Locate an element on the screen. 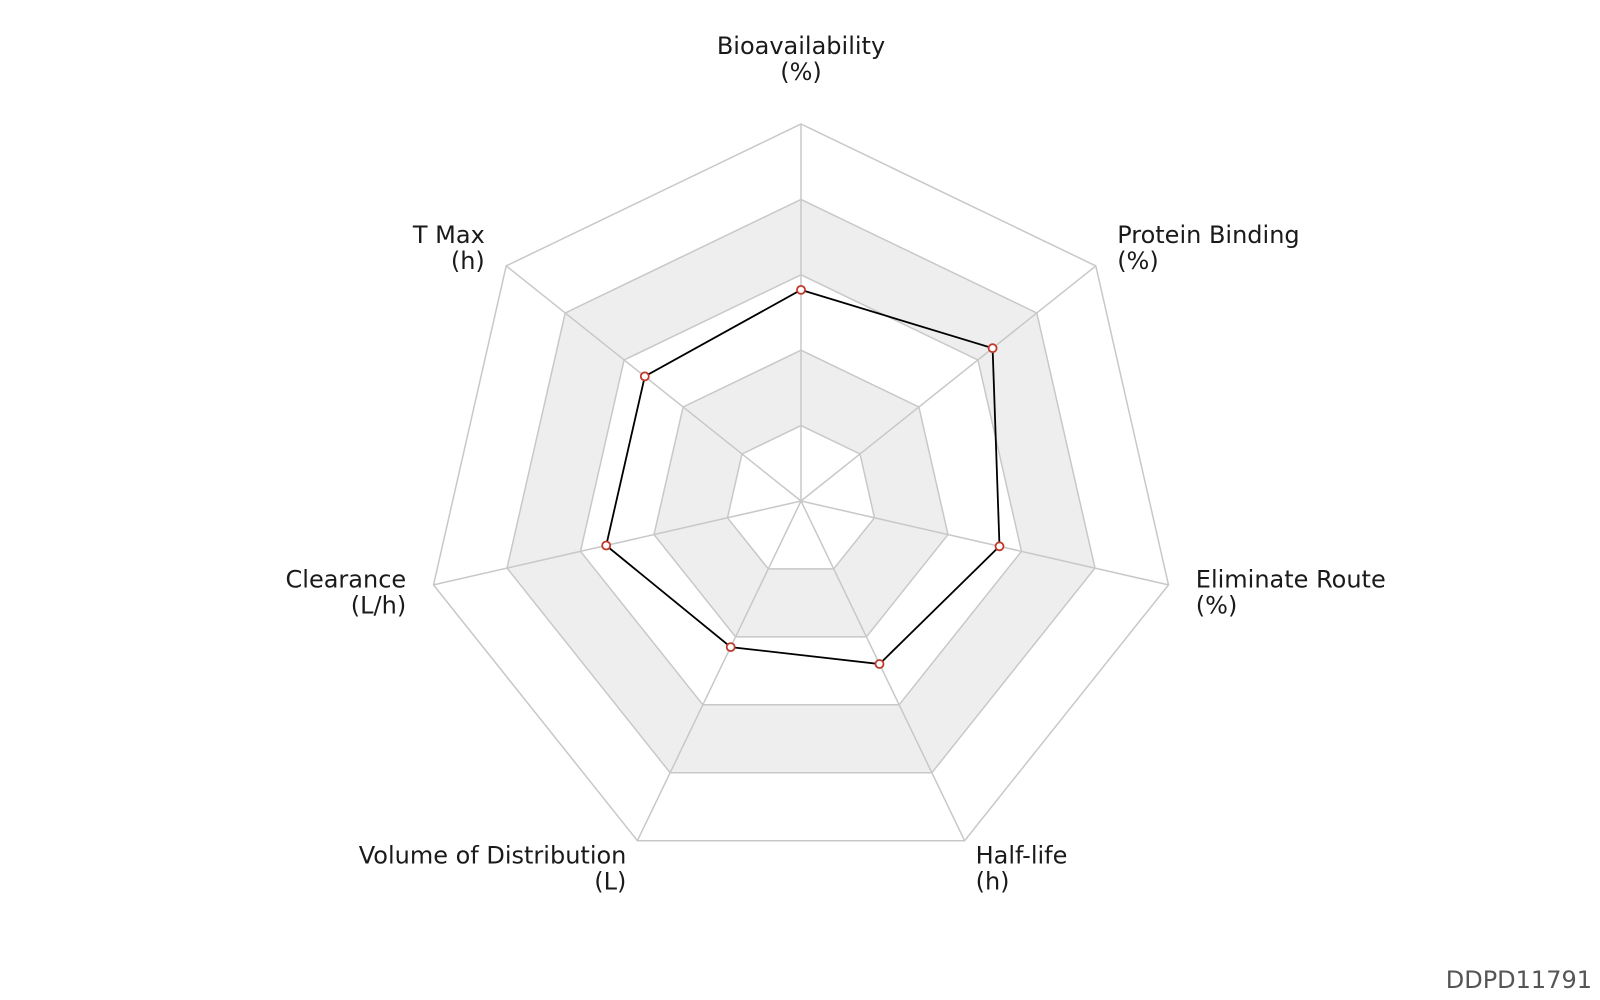  axis-label-2: Eliminate Route is located at coordinates (1291, 580).